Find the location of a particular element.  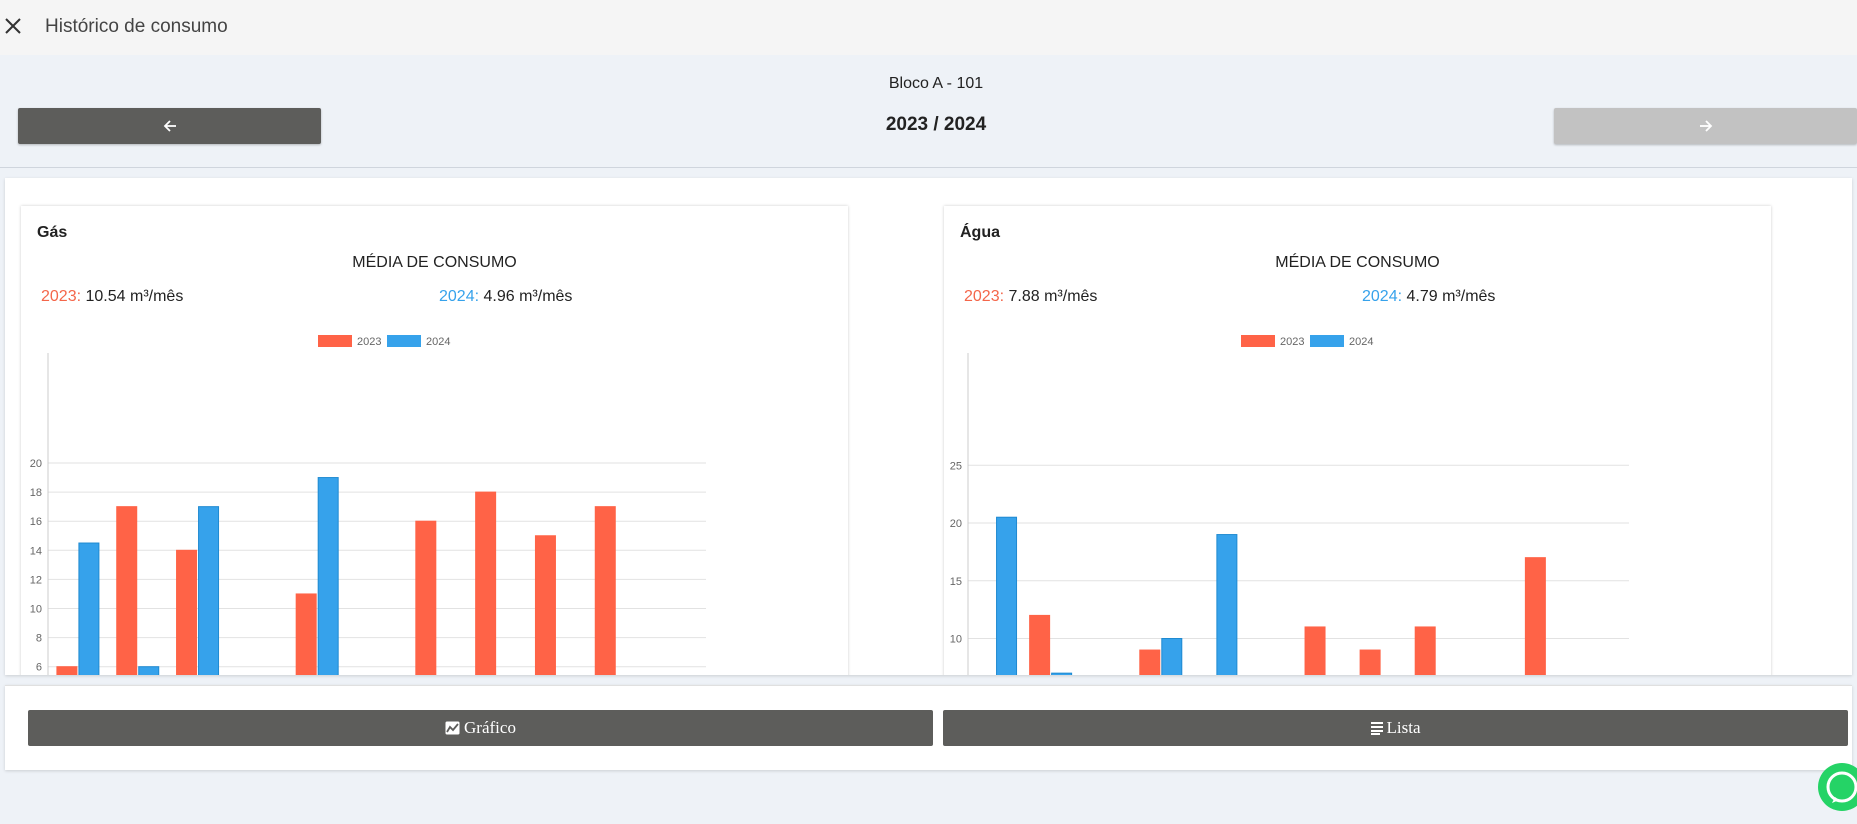

agua-2024-value: 4.79 m³/mês is located at coordinates (1451, 296).